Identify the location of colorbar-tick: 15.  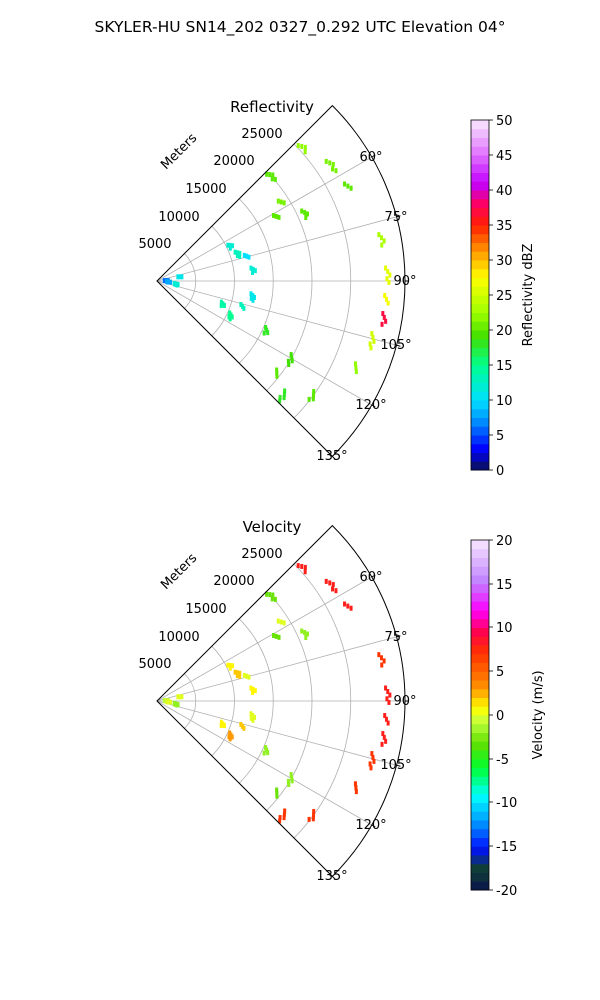
(504, 366).